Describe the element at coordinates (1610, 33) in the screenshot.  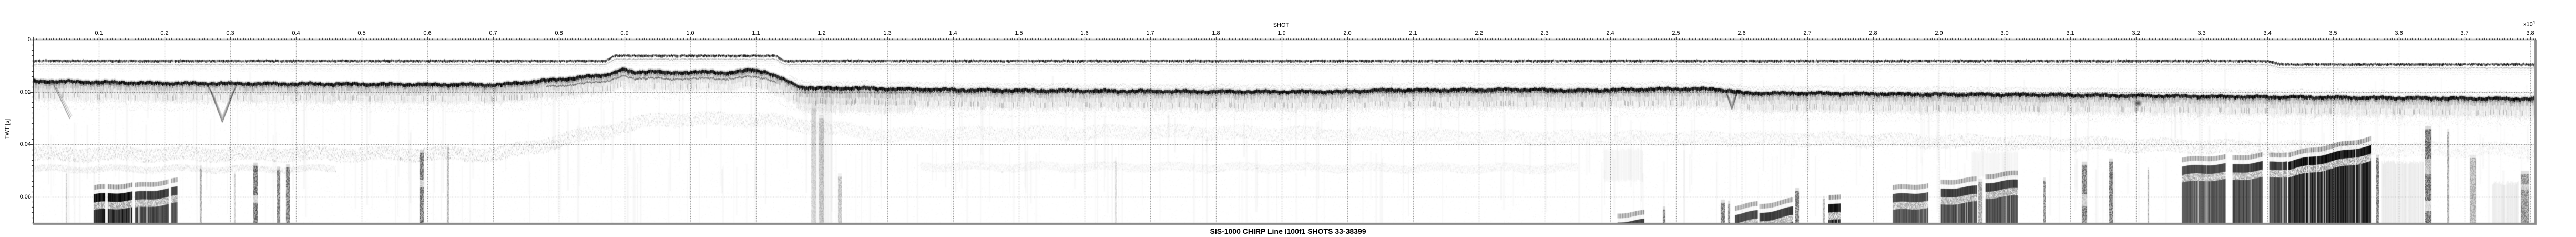
I see `x-tick-label: 2.4` at that location.